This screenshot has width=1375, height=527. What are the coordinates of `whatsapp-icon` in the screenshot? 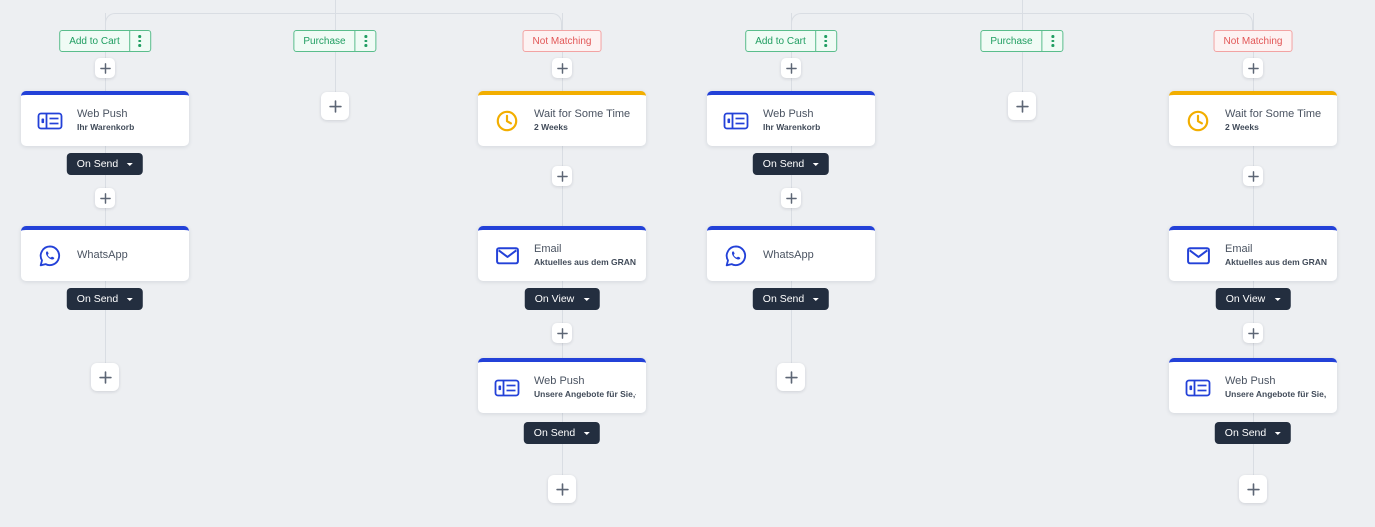 It's located at (50, 256).